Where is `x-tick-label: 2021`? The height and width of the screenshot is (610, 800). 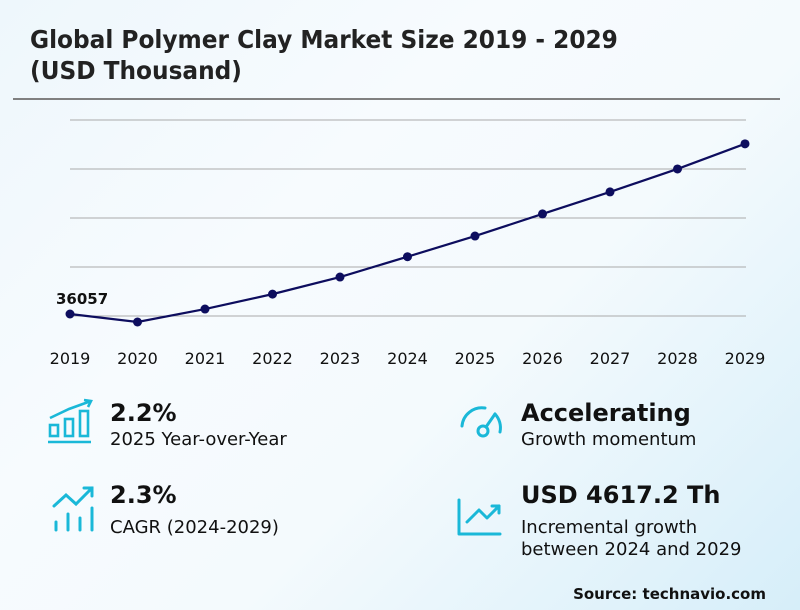
x-tick-label: 2021 is located at coordinates (205, 358).